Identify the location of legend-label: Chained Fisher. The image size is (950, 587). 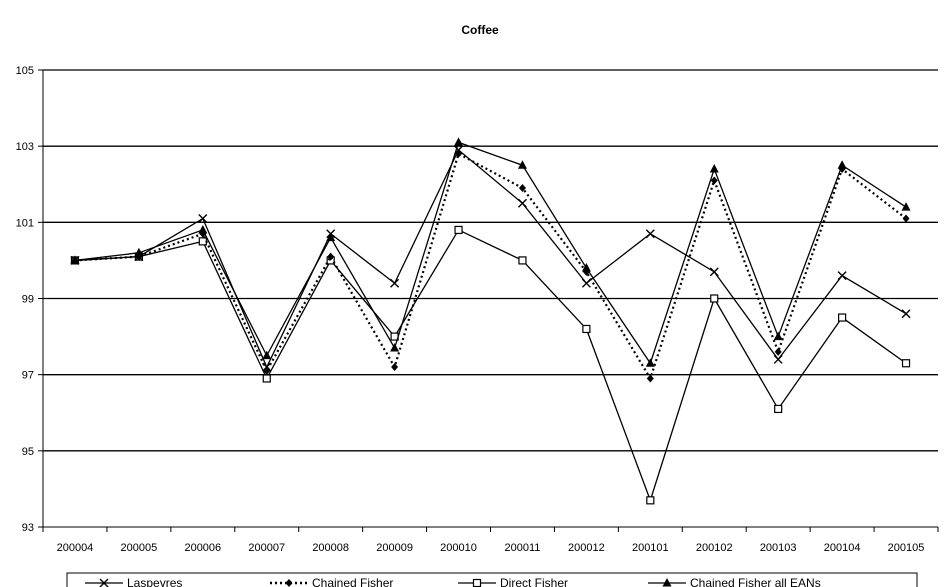
(352, 581).